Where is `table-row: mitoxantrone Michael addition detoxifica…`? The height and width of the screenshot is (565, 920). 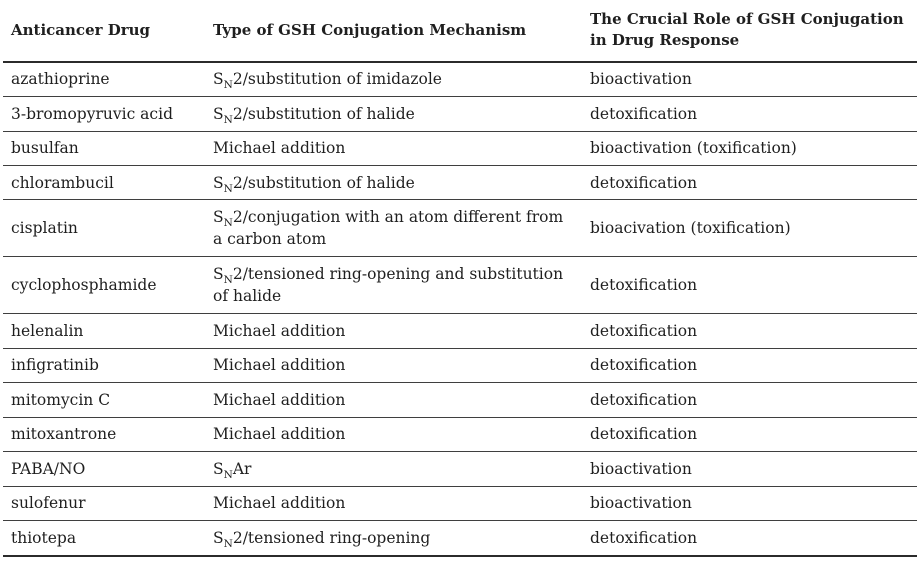 table-row: mitoxantrone Michael addition detoxifica… is located at coordinates (460, 435).